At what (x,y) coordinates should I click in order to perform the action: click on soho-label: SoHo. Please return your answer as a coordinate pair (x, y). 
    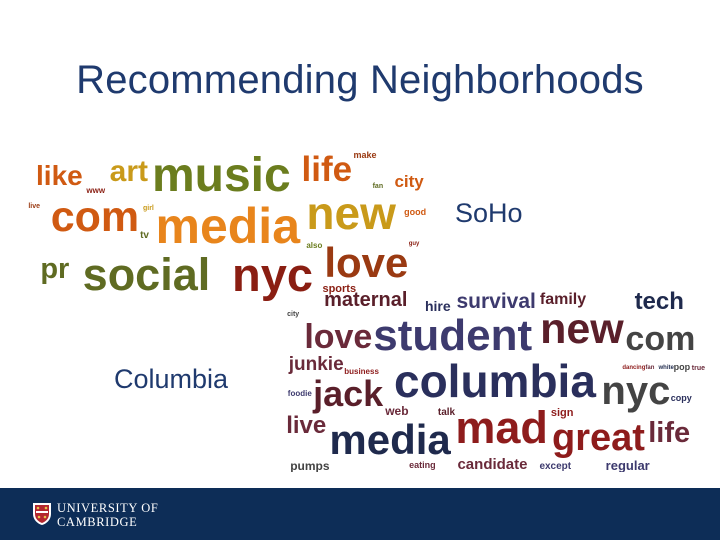
    Looking at the image, I should click on (489, 213).